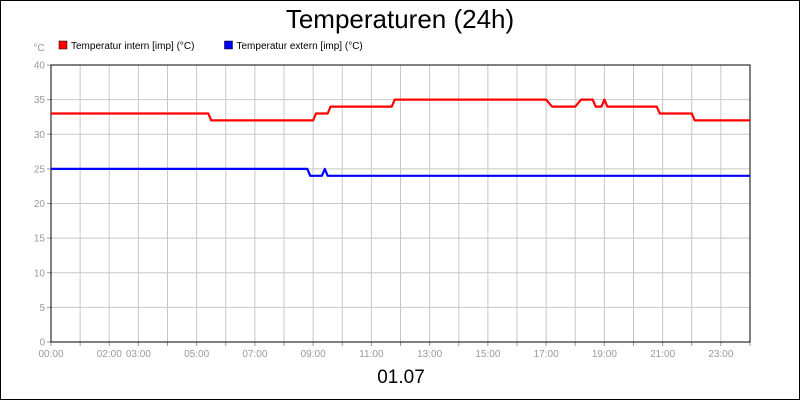 The height and width of the screenshot is (400, 800). Describe the element at coordinates (40, 204) in the screenshot. I see `y-tick-label: 20` at that location.